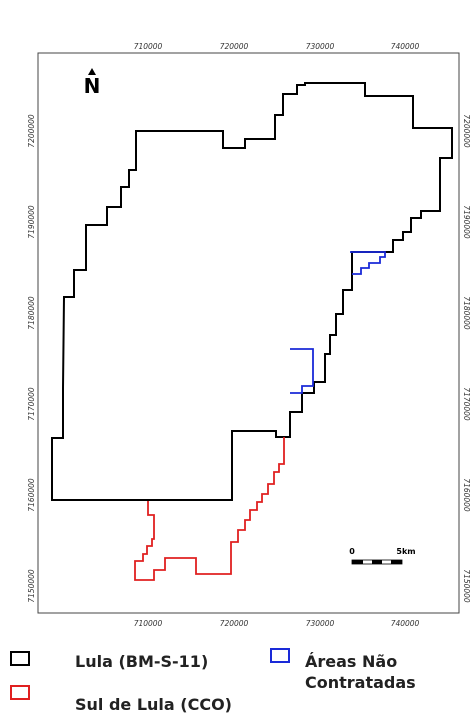  What do you see at coordinates (466, 131) in the screenshot?
I see `y-tick-right-7200000: 7200000` at bounding box center [466, 131].